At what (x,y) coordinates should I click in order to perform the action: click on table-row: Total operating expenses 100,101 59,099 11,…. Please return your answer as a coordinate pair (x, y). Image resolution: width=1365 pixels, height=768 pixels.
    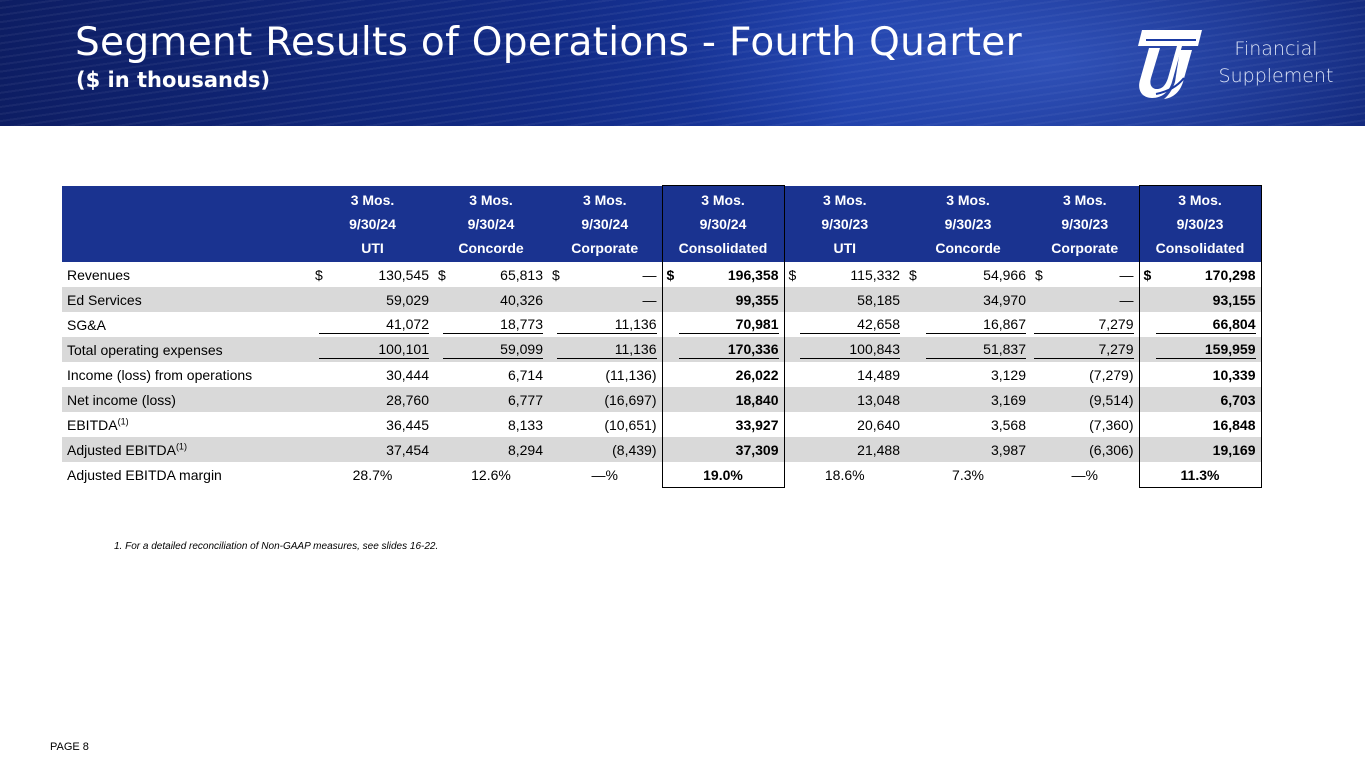
    Looking at the image, I should click on (662, 349).